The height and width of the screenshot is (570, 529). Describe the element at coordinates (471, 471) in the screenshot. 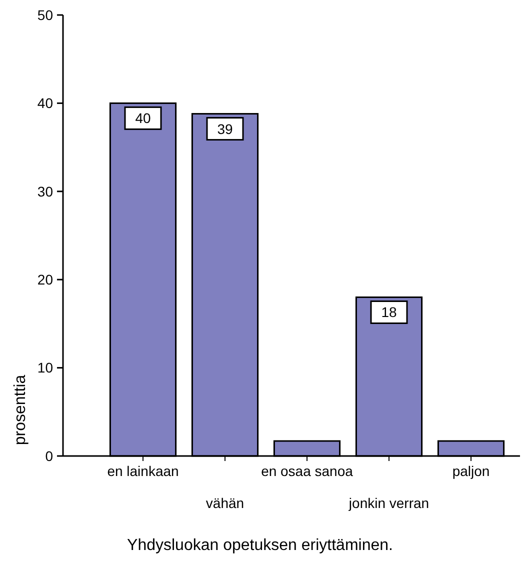

I see `x-tick-label: paljon` at that location.